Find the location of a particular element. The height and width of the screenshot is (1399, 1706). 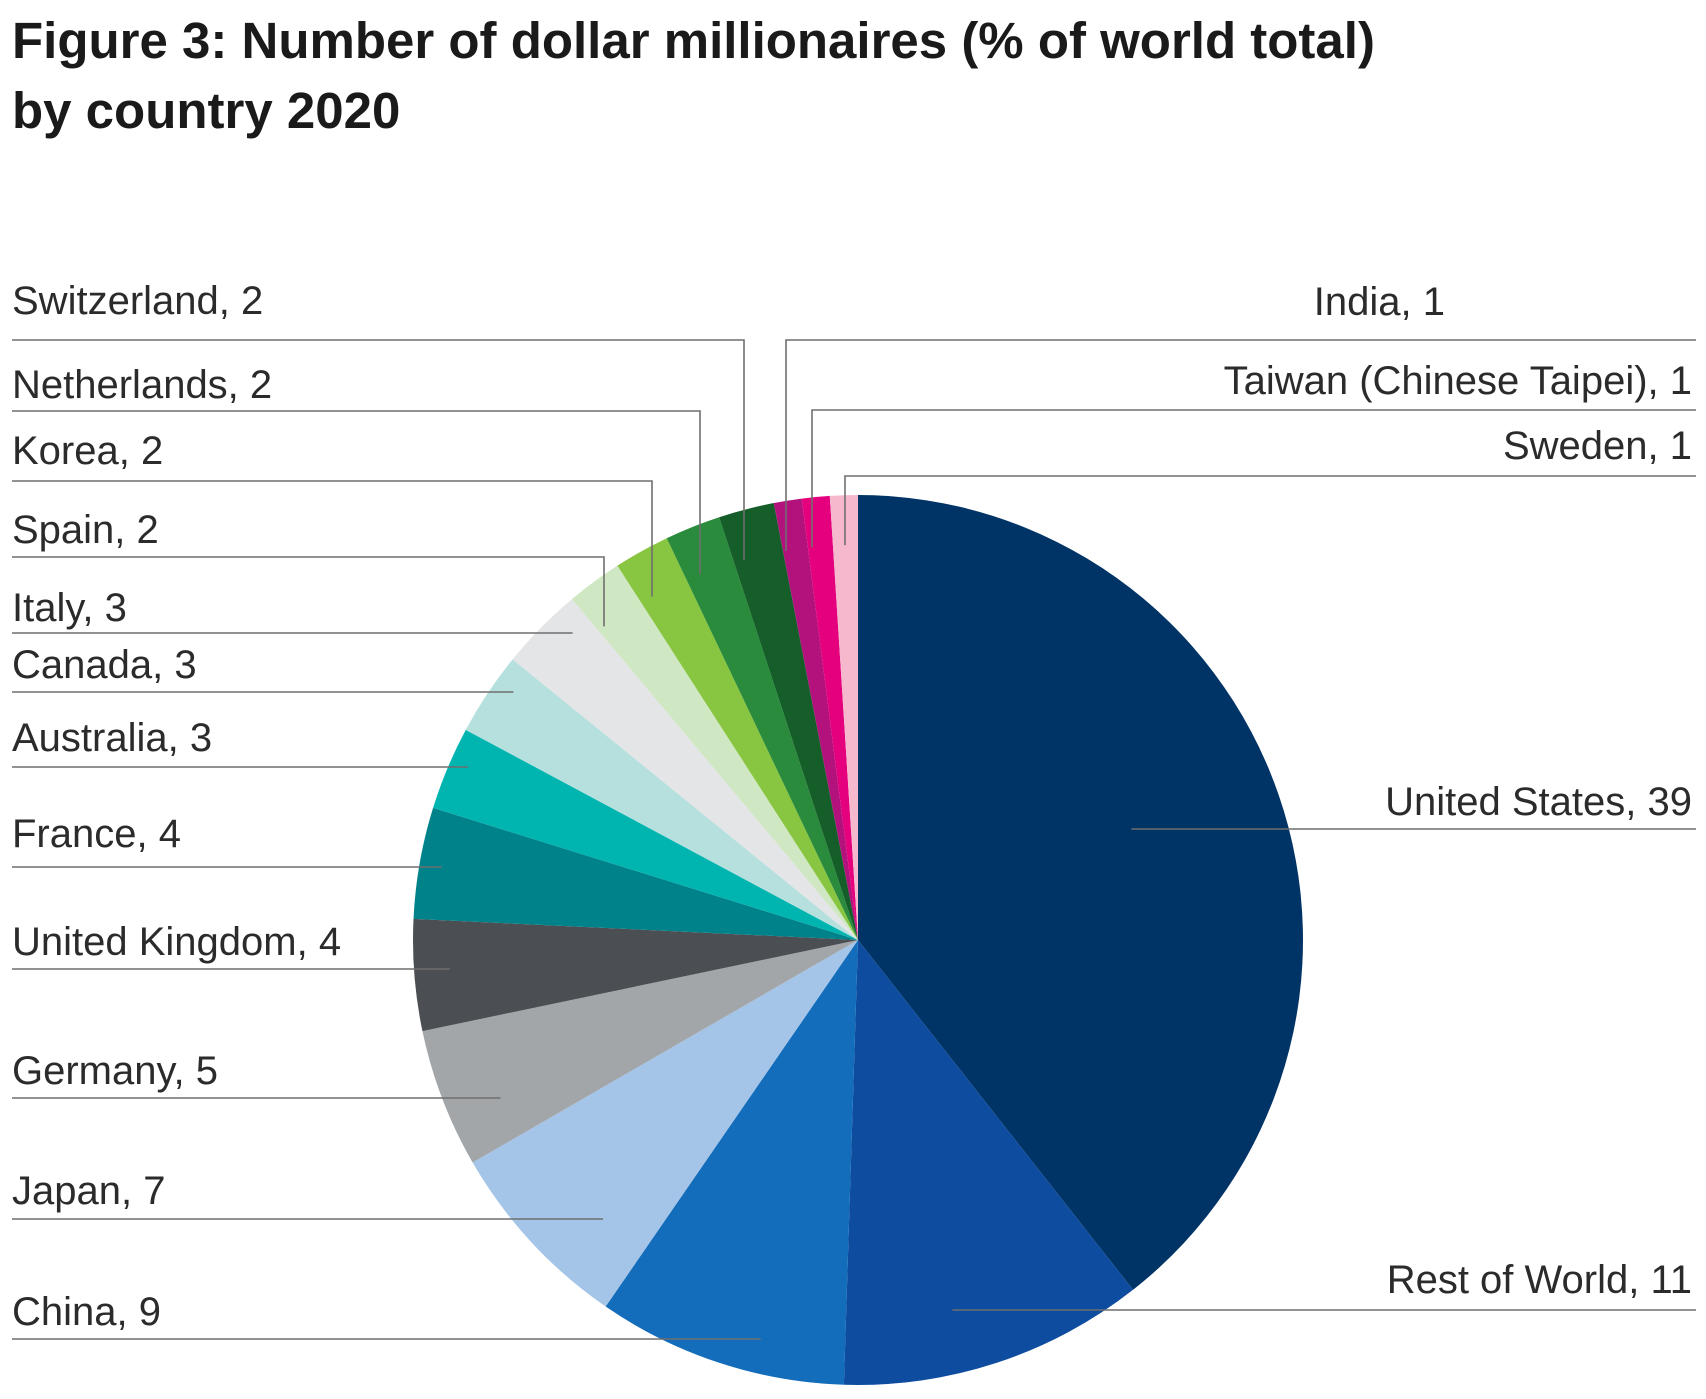

slice-label-sweden: Sweden, 1 is located at coordinates (1597, 446).